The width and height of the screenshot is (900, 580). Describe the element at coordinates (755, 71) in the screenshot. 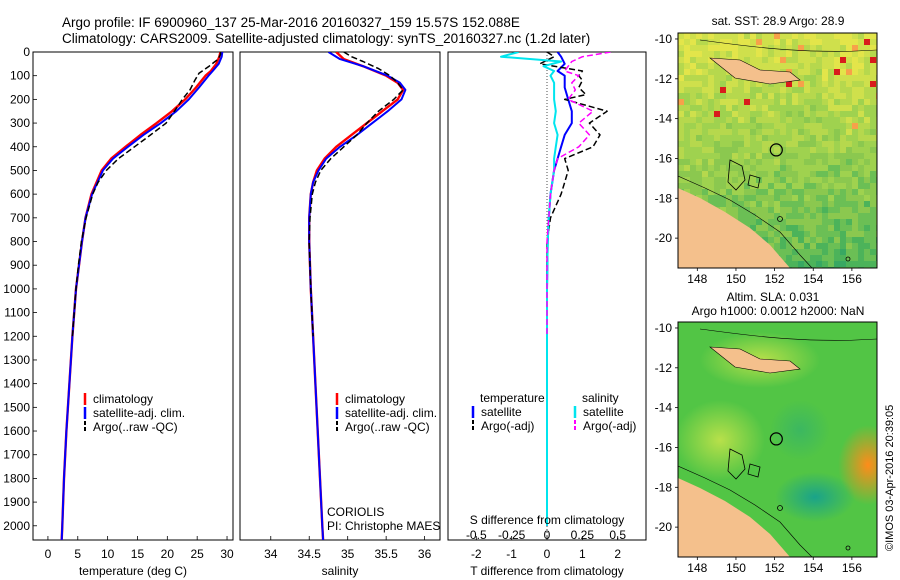

I see `island` at that location.